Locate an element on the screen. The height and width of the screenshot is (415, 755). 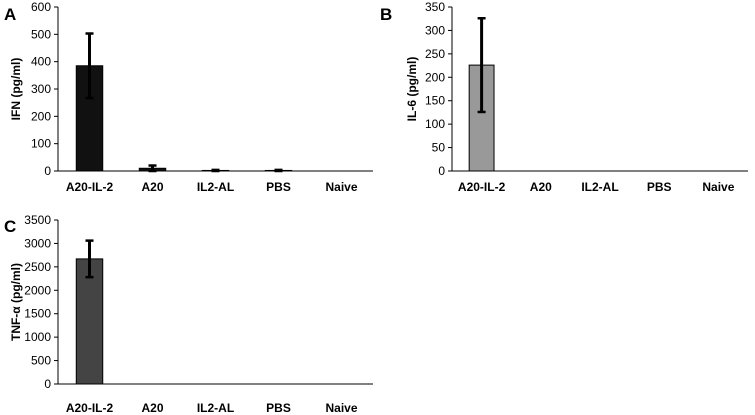
y-tick-label: 1500 is located at coordinates (37, 314).